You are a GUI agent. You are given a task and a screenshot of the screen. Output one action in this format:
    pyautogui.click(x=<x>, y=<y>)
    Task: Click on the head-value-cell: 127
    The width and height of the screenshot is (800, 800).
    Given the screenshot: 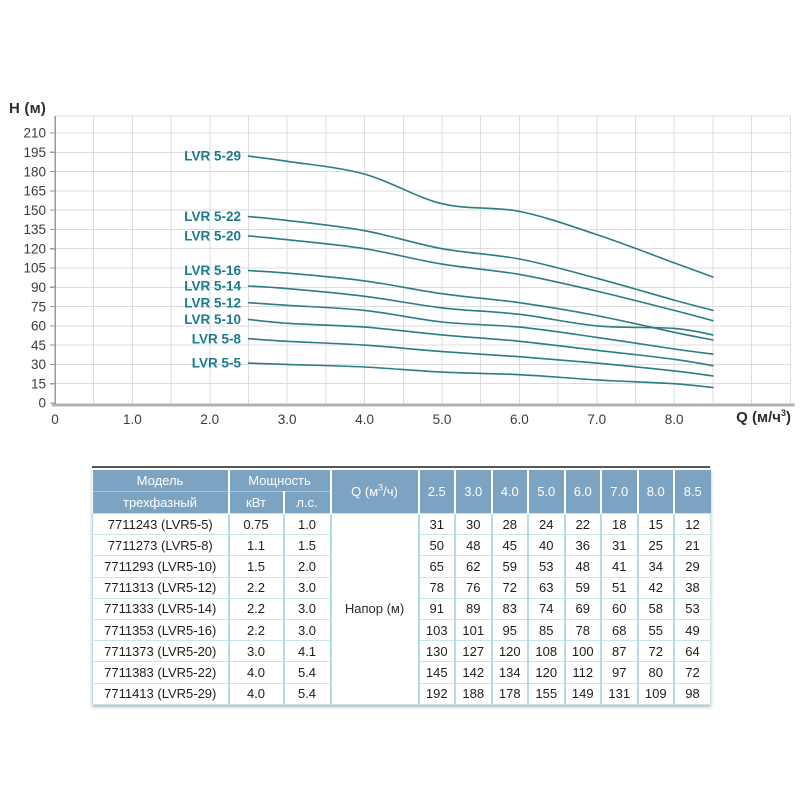 What is the action you would take?
    pyautogui.click(x=473, y=651)
    